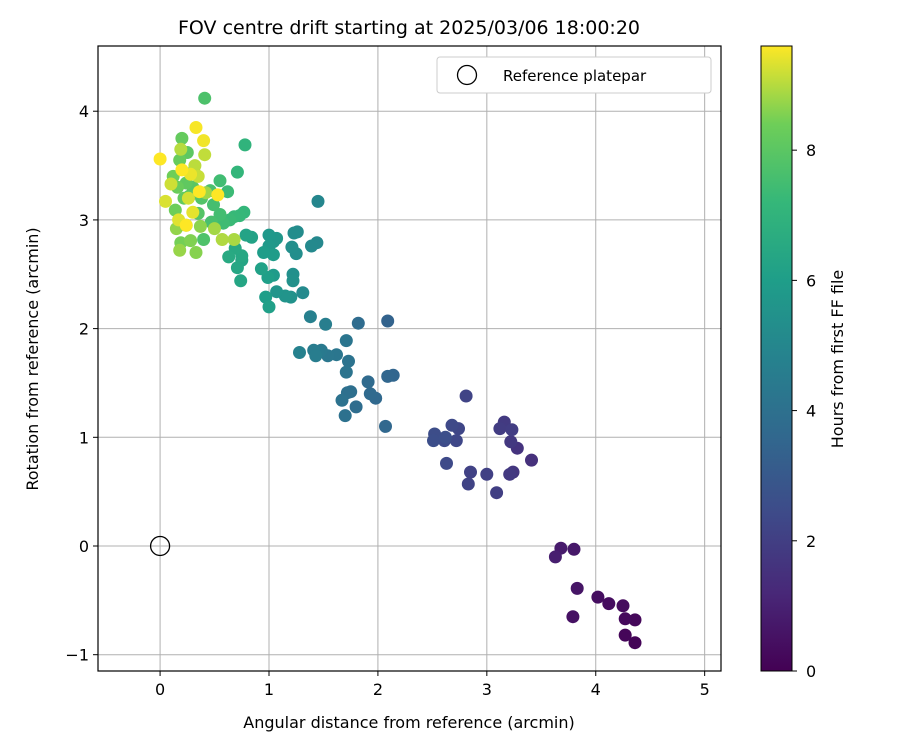 Image resolution: width=900 pixels, height=750 pixels. I want to click on y-tick-label: 0, so click(84, 546).